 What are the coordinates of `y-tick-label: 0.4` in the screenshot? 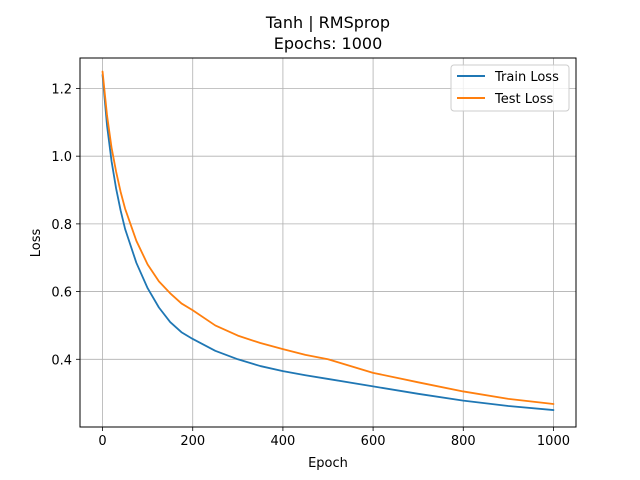 It's located at (61, 360).